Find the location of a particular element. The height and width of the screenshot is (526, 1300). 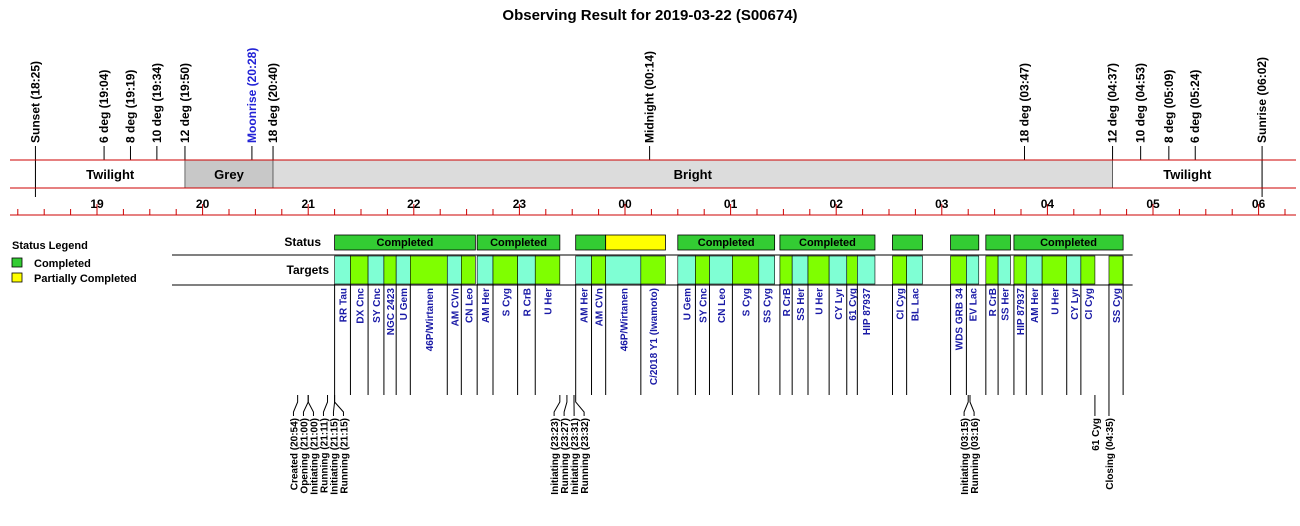

target-label: HIP 87937 is located at coordinates (867, 312).